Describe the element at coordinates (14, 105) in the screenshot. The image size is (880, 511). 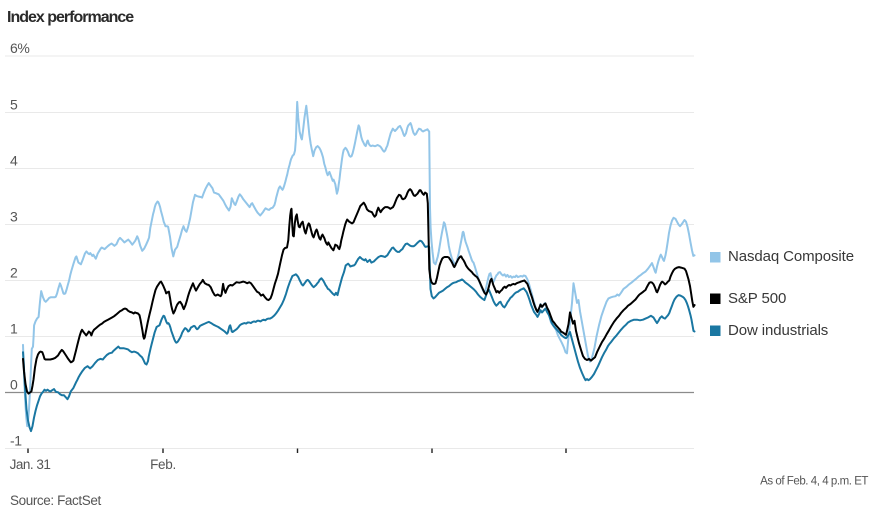
I see `svg-text: 5` at that location.